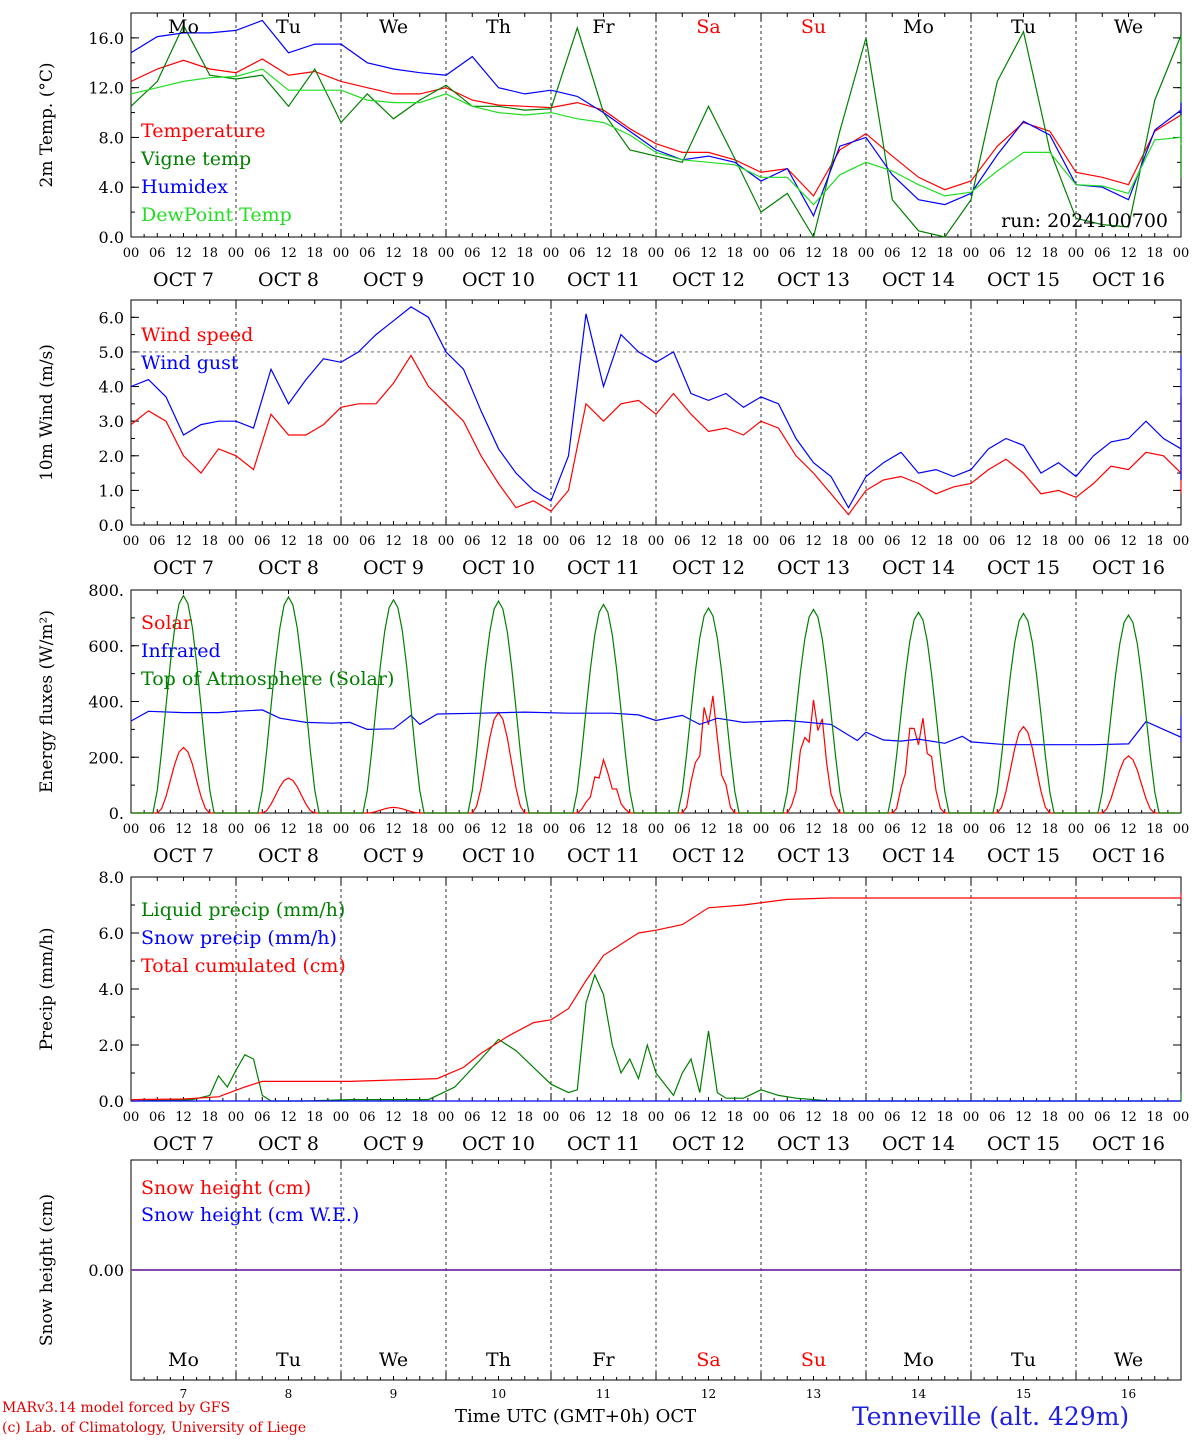  I want to click on plot-frame, so click(656, 412).